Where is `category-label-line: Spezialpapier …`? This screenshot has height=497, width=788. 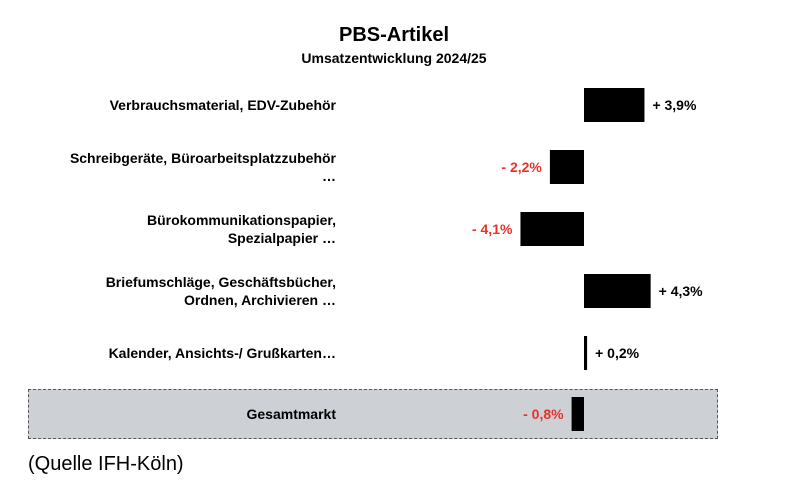
category-label-line: Spezialpapier … is located at coordinates (282, 238).